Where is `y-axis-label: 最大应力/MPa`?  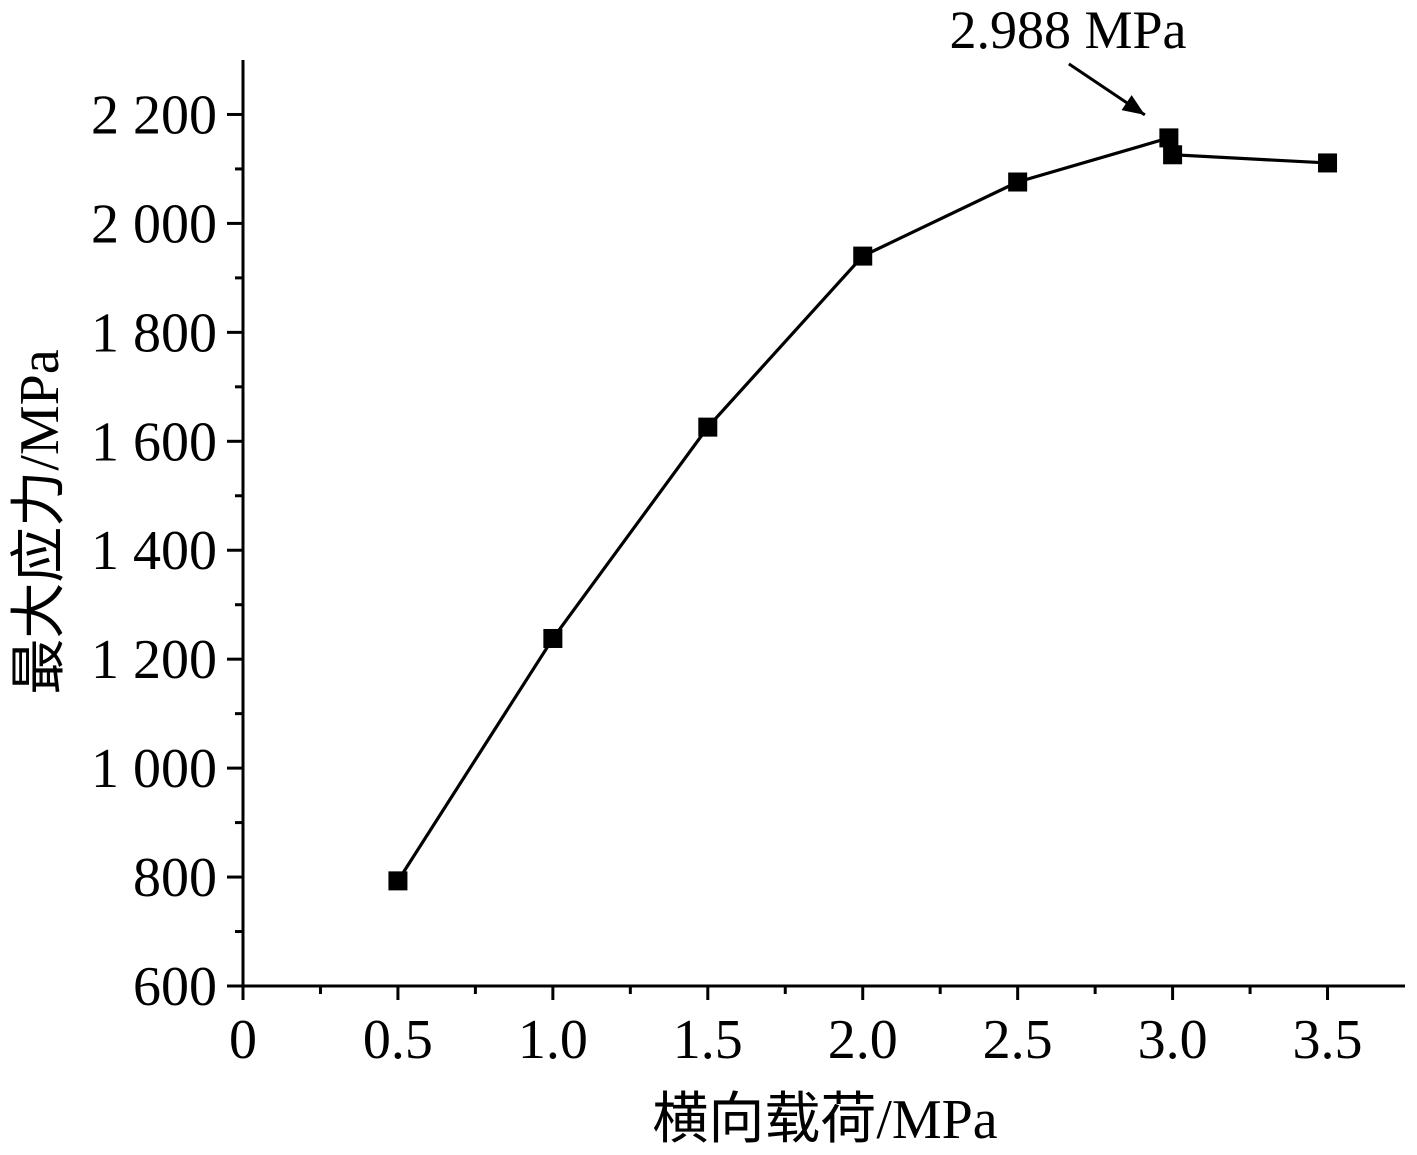
y-axis-label: 最大应力/MPa is located at coordinates (40, 521).